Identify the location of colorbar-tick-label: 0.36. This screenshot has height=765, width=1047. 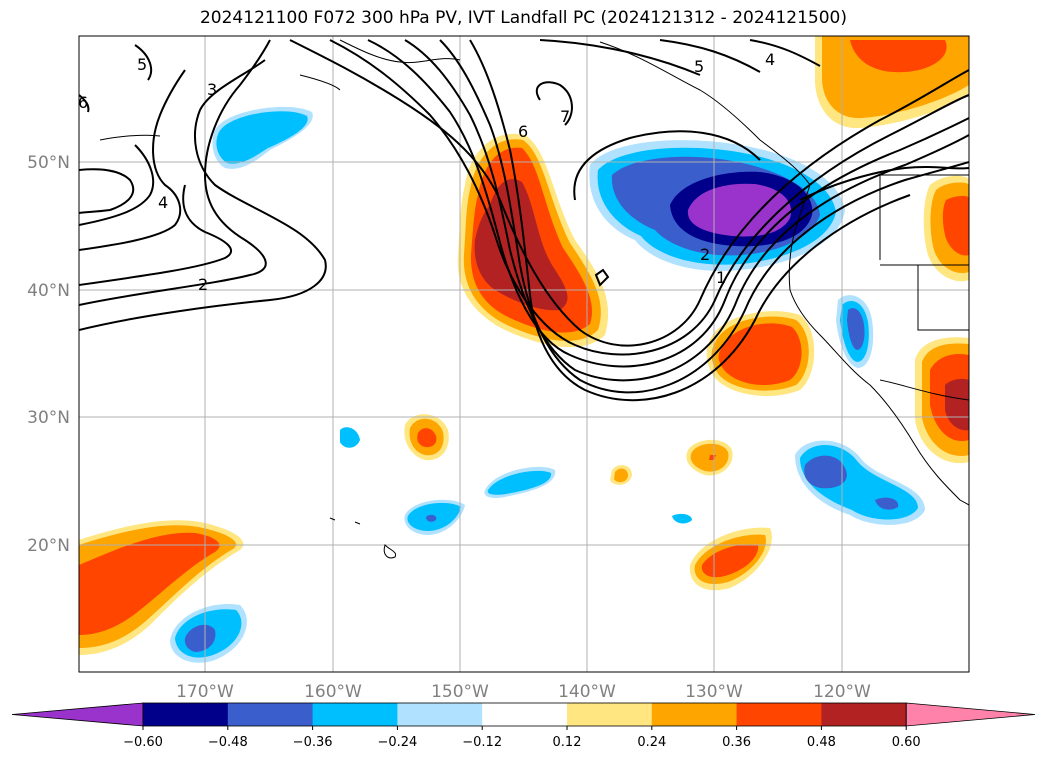
(736, 742).